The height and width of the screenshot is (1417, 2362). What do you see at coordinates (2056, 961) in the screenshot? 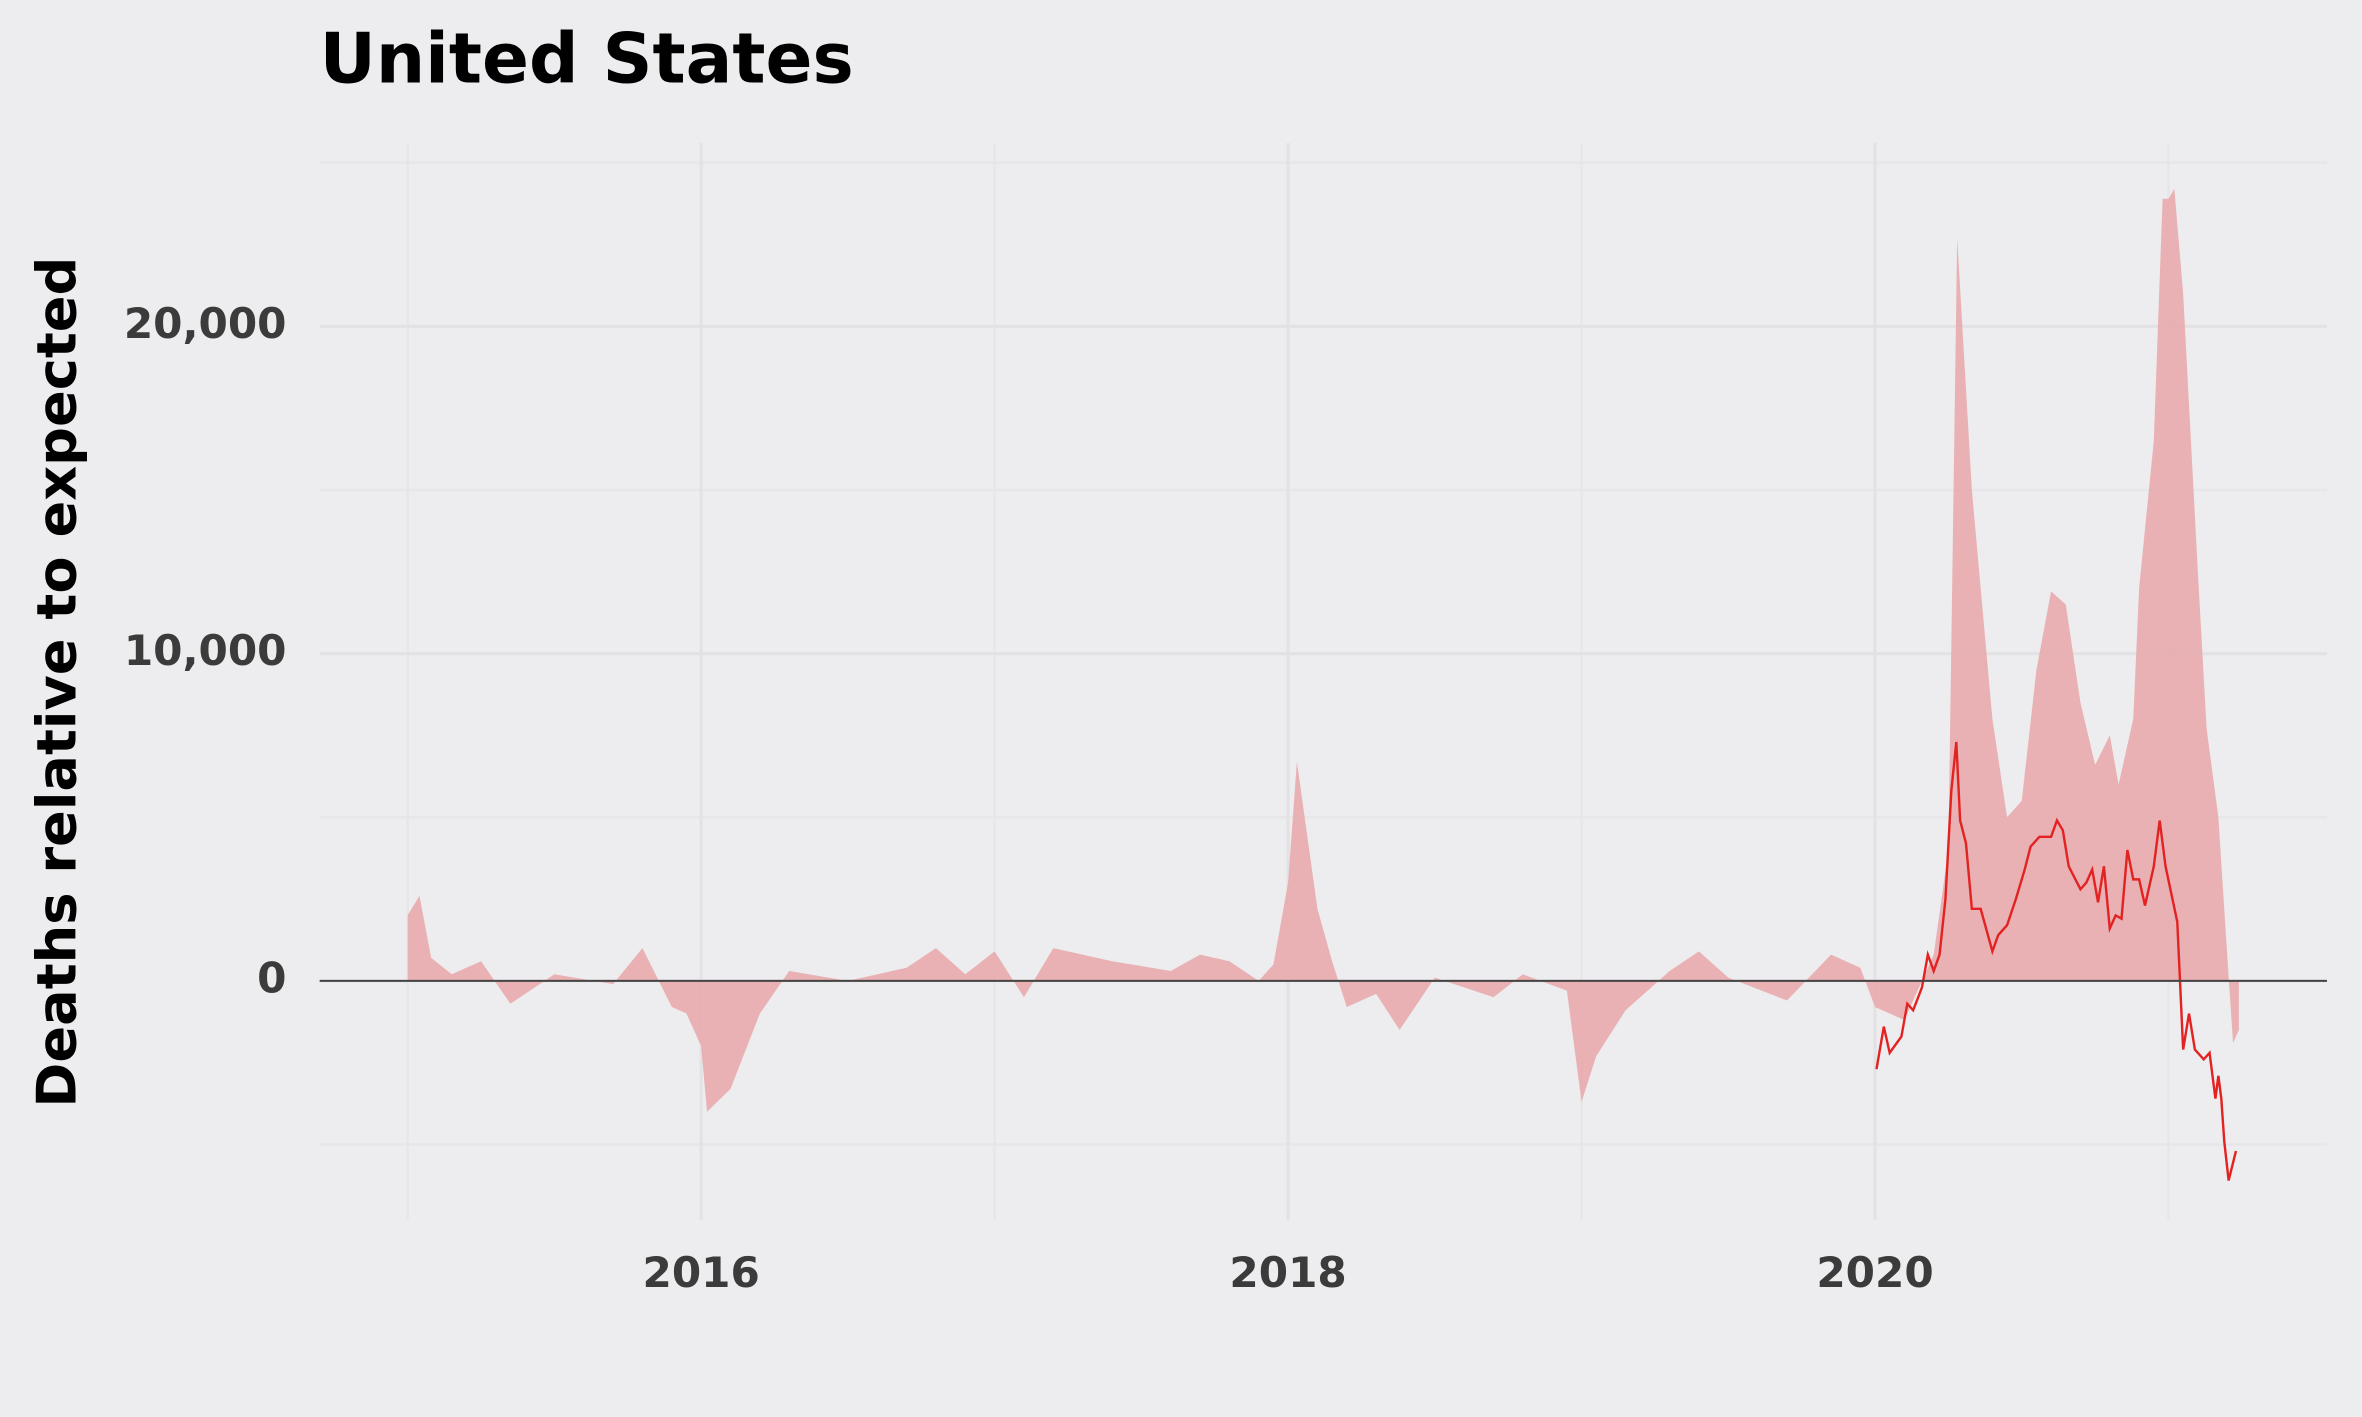
I see `line` at bounding box center [2056, 961].